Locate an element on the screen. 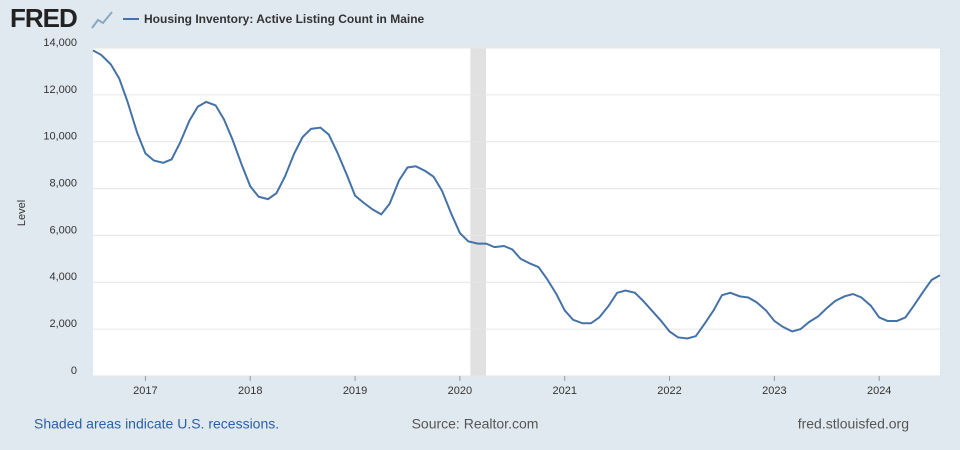 Image resolution: width=960 pixels, height=450 pixels. recession-band is located at coordinates (478, 212).